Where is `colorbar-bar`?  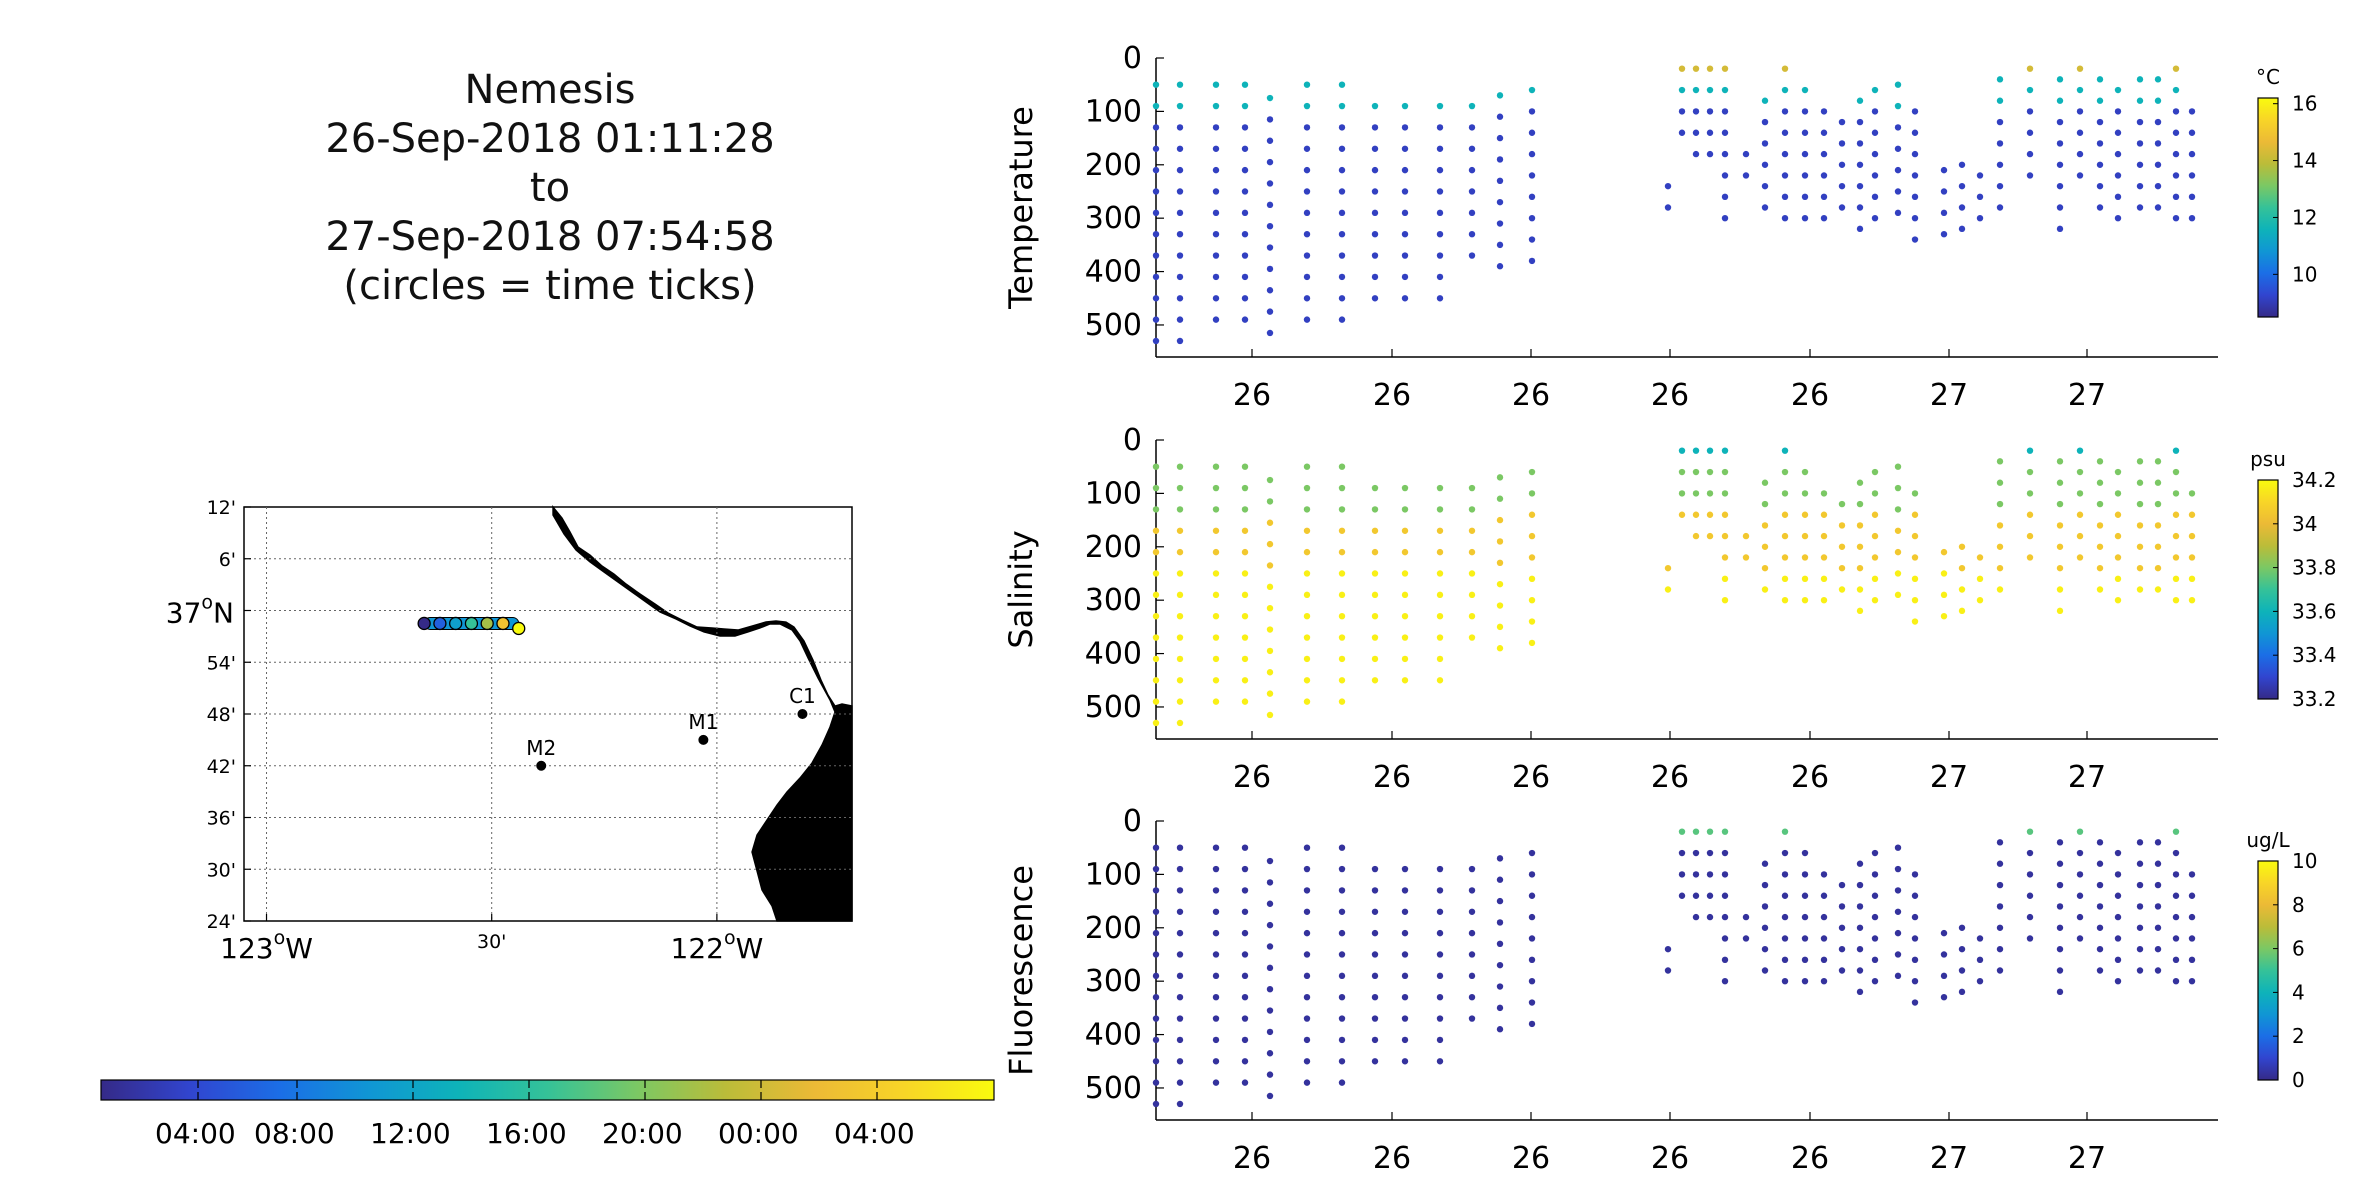 colorbar-bar is located at coordinates (2268, 589).